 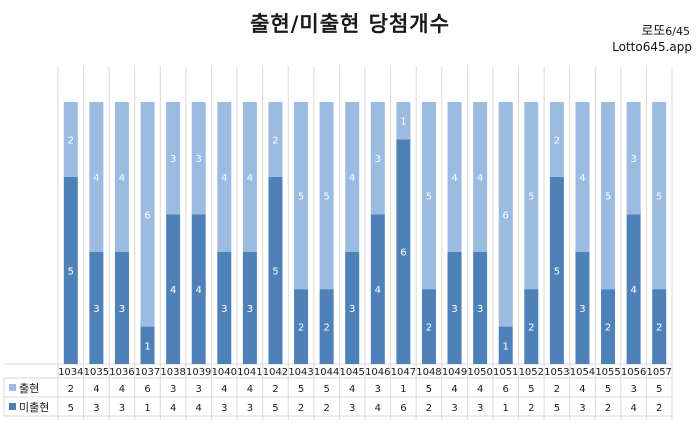 What do you see at coordinates (29, 388) in the screenshot?
I see `legend-label-appeared: 출현` at bounding box center [29, 388].